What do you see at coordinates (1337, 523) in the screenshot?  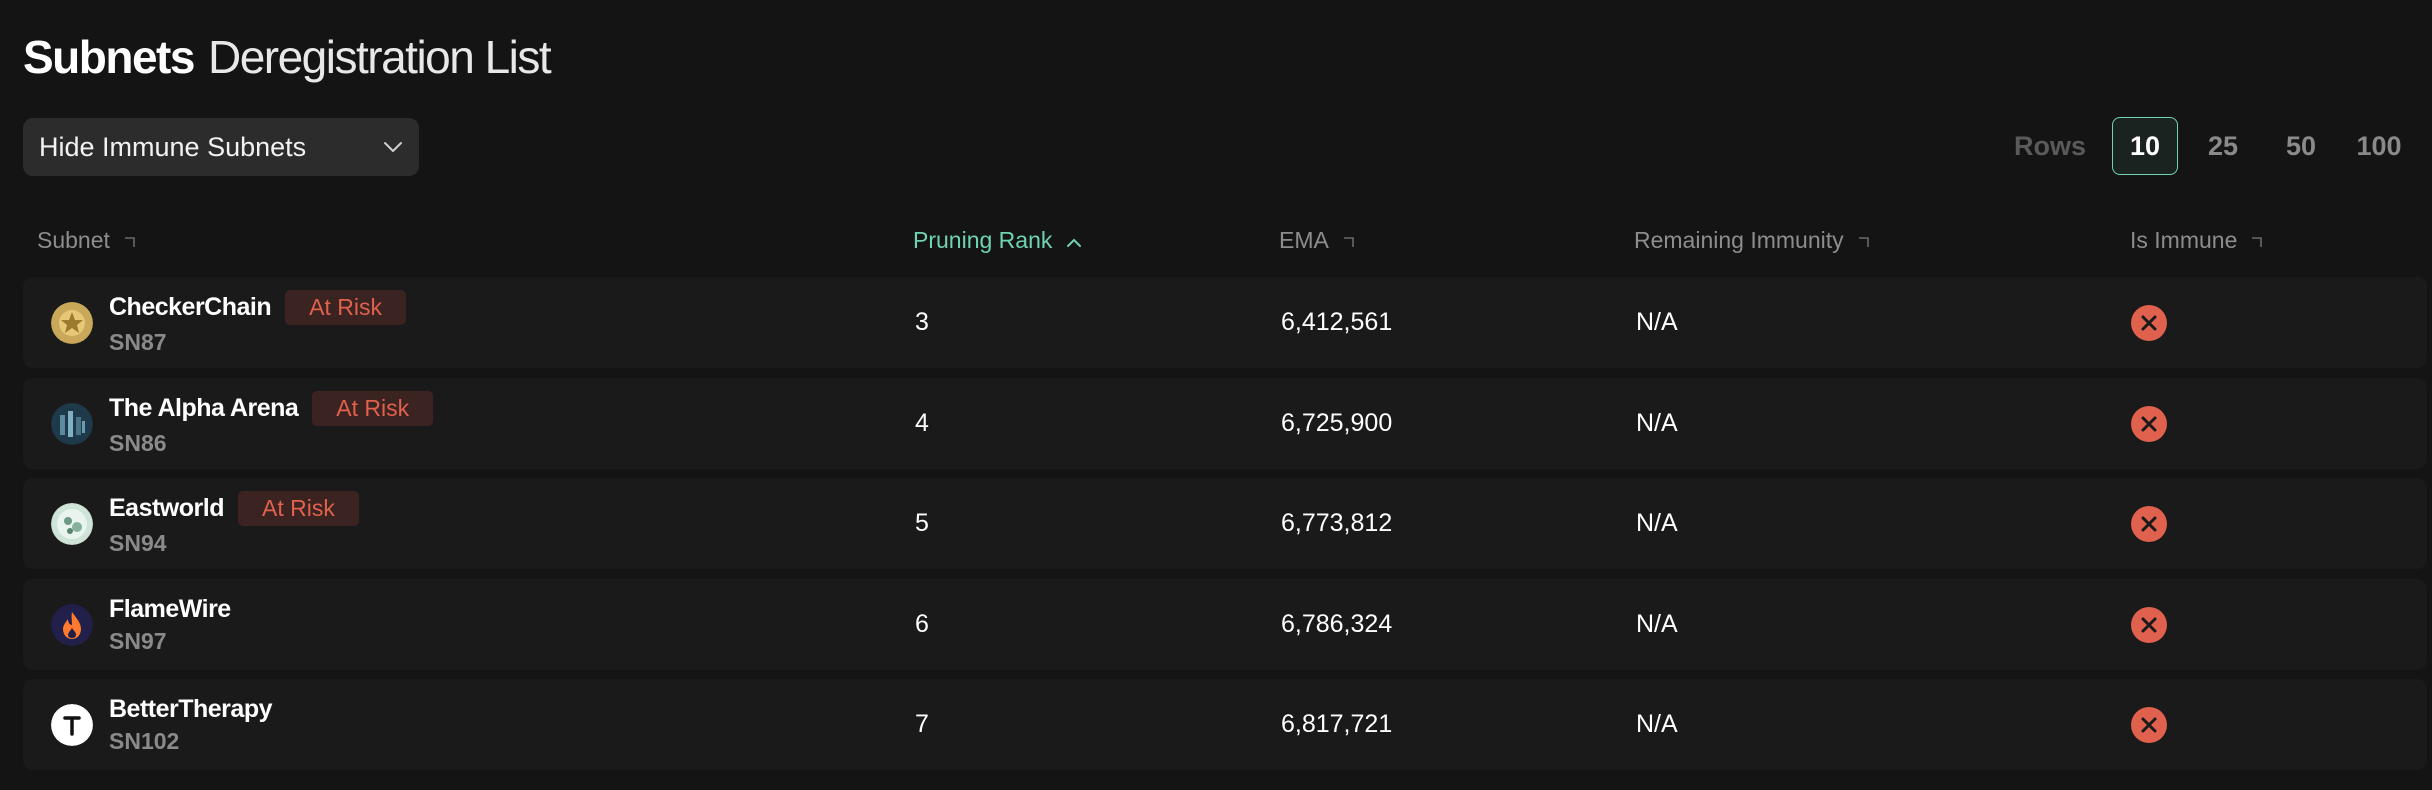 I see `ema-value: 6,773,812` at bounding box center [1337, 523].